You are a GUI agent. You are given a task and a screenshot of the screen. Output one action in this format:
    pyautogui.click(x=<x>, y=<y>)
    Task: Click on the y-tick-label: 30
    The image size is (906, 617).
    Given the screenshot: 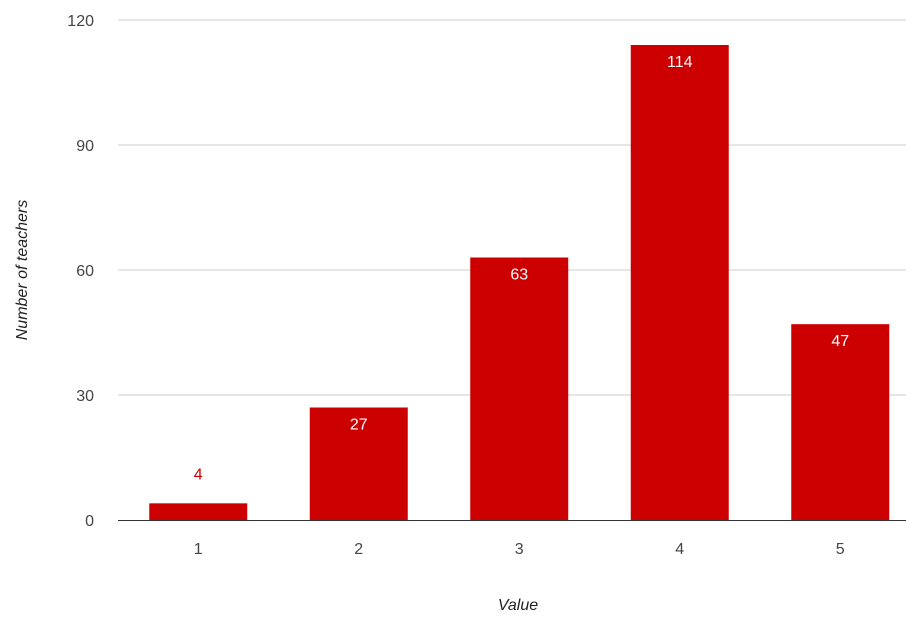 What is the action you would take?
    pyautogui.click(x=85, y=396)
    